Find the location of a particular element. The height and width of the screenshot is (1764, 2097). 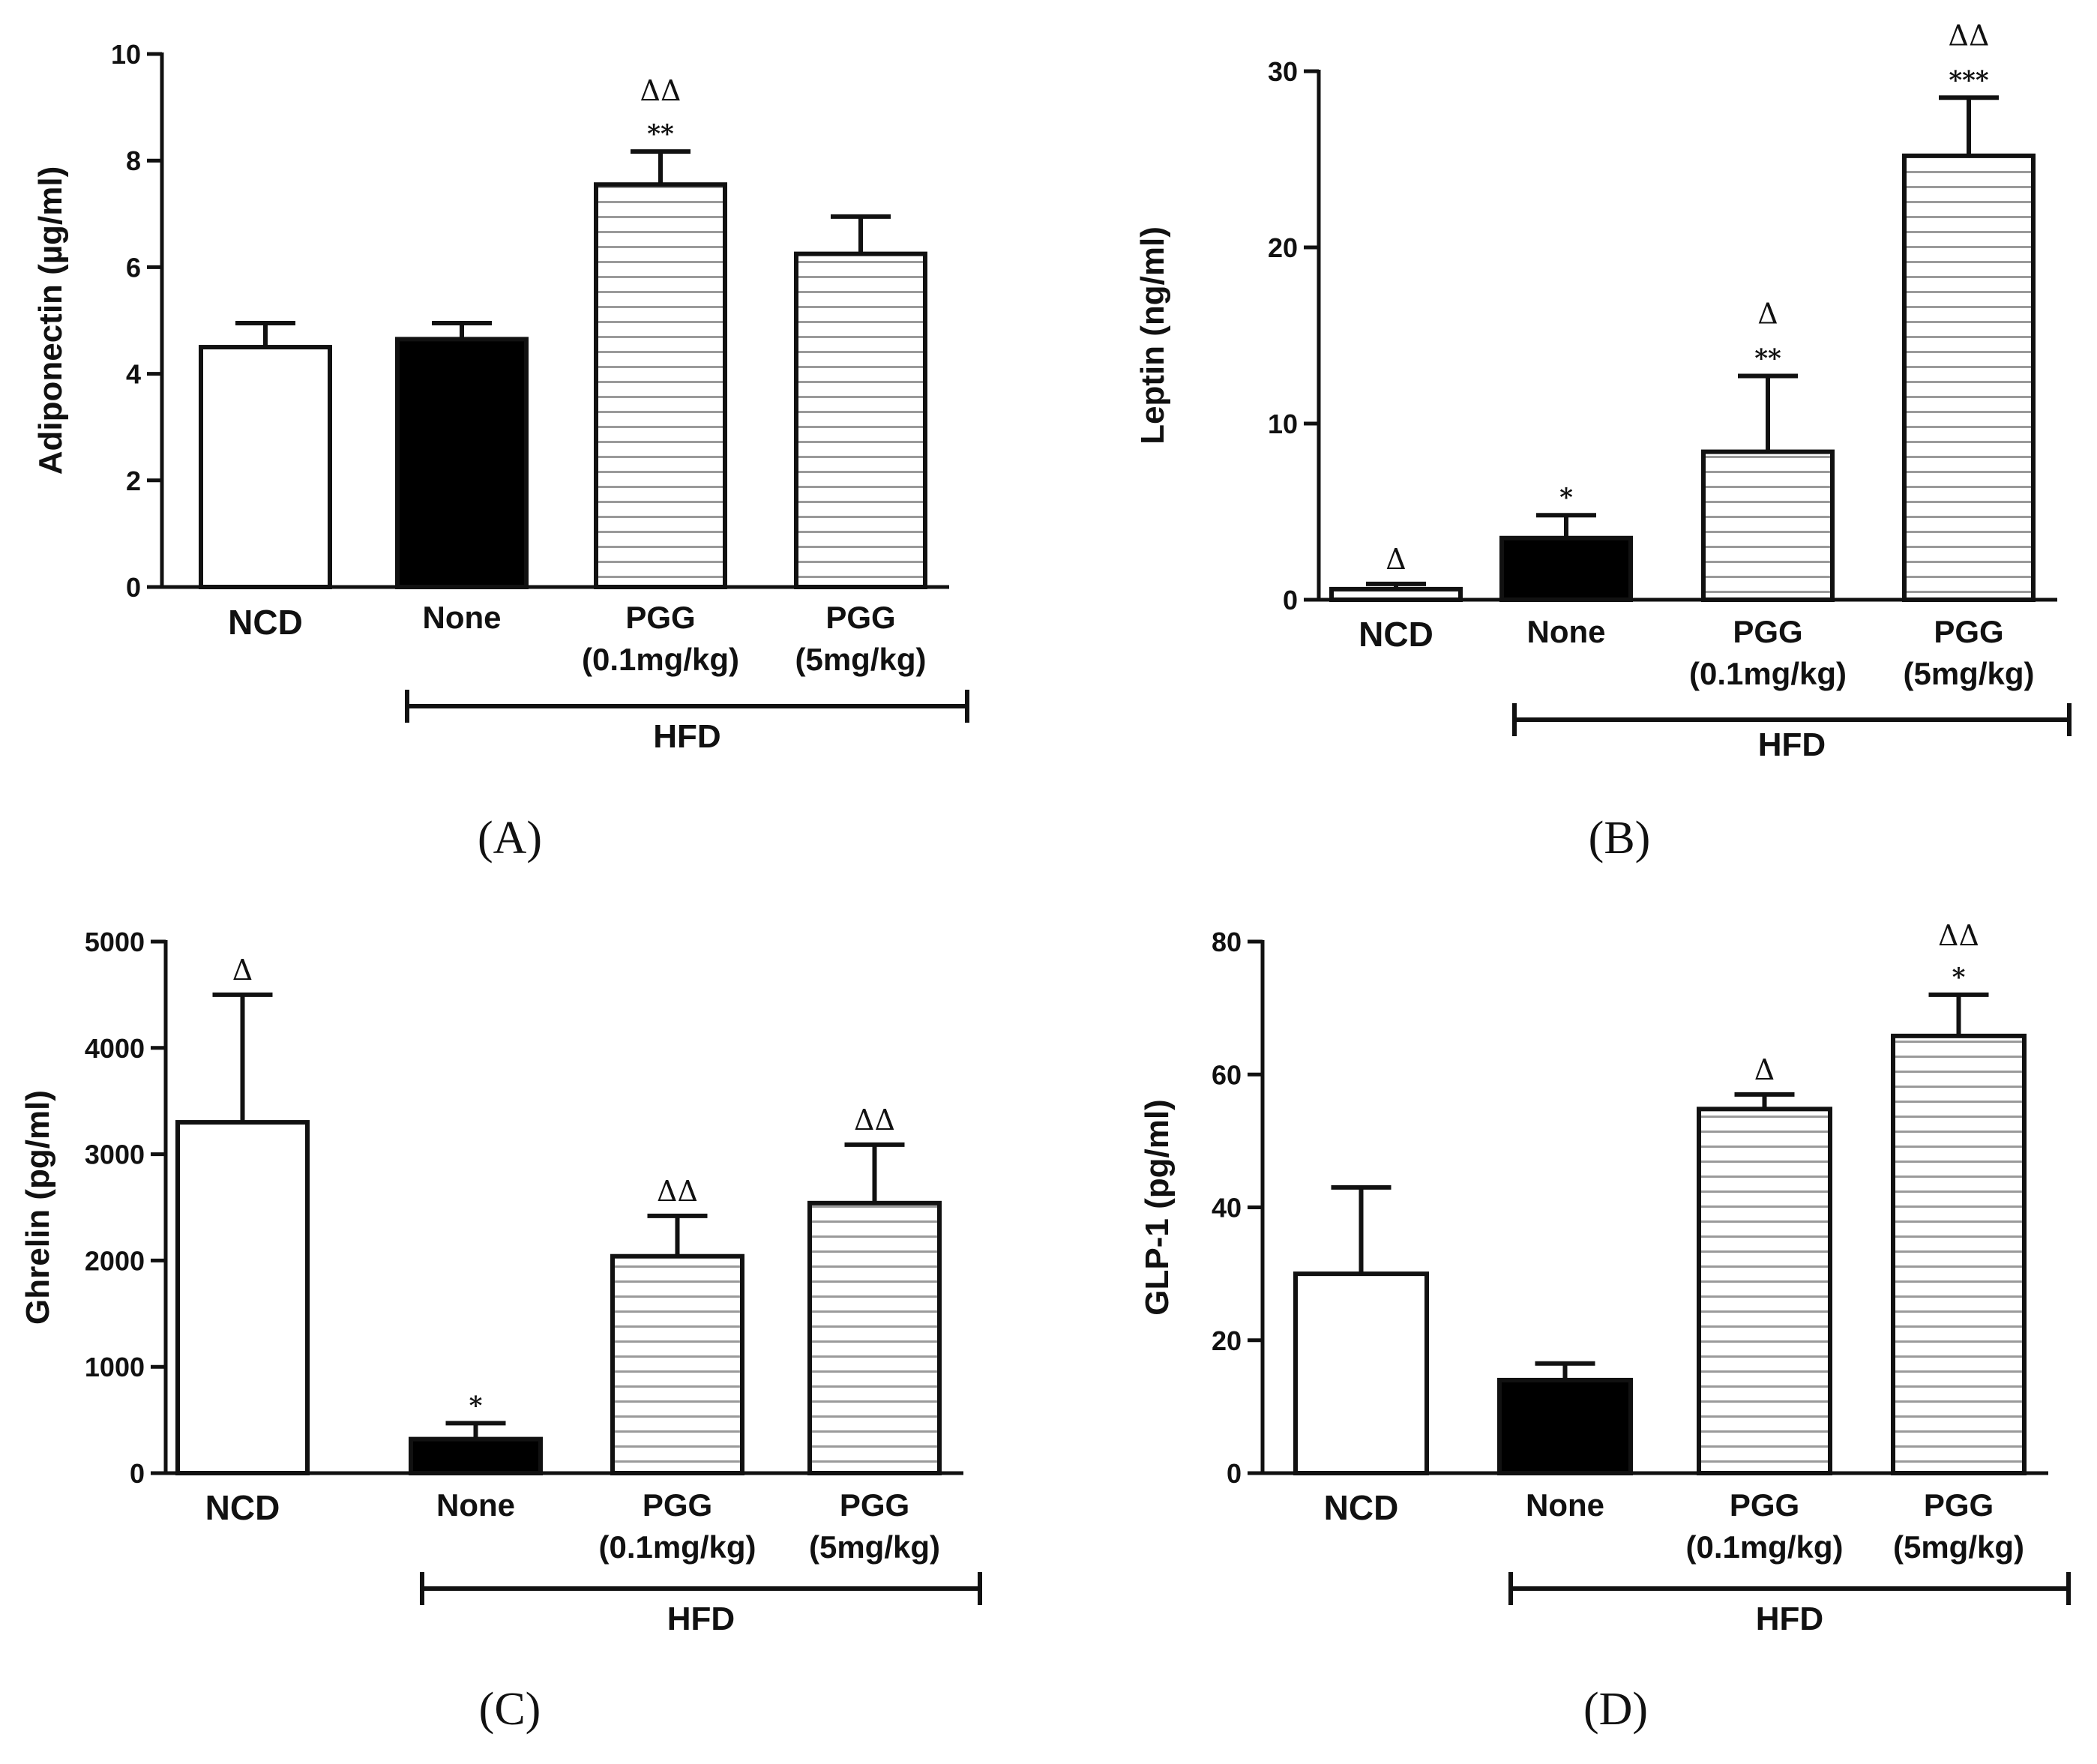

significance-stars: *** is located at coordinates (1969, 80).